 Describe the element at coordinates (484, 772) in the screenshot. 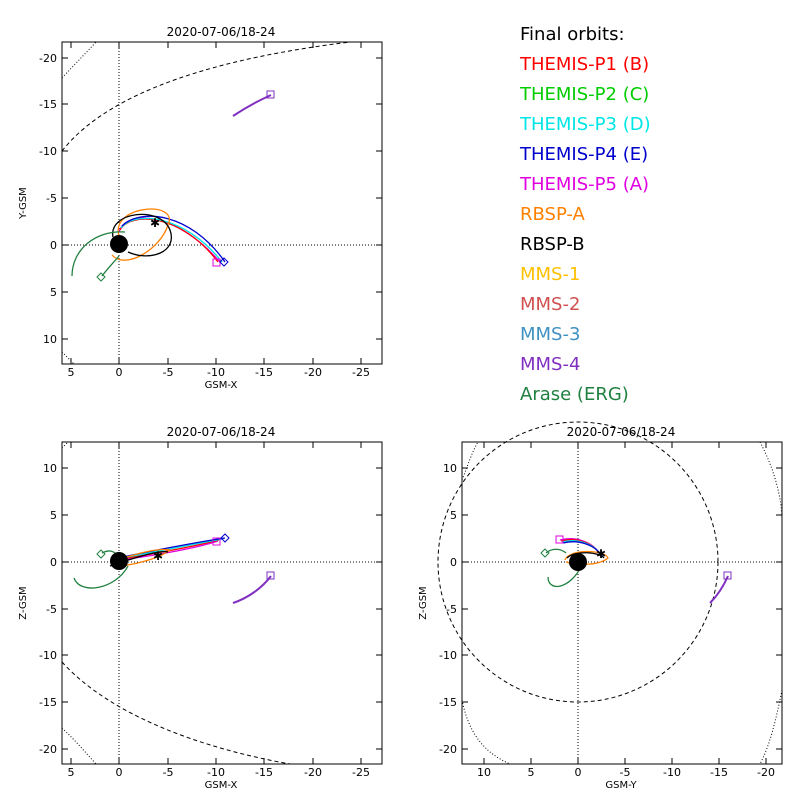

I see `xtick-label: 10` at that location.